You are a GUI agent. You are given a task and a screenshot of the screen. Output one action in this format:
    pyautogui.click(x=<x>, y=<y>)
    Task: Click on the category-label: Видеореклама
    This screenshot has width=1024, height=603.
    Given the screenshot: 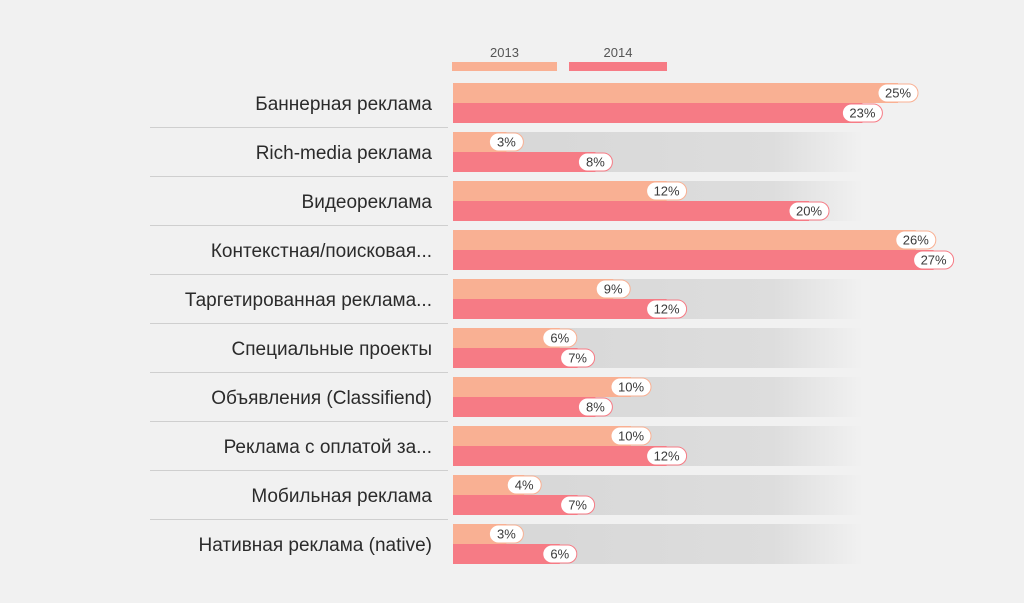 What is the action you would take?
    pyautogui.click(x=367, y=202)
    